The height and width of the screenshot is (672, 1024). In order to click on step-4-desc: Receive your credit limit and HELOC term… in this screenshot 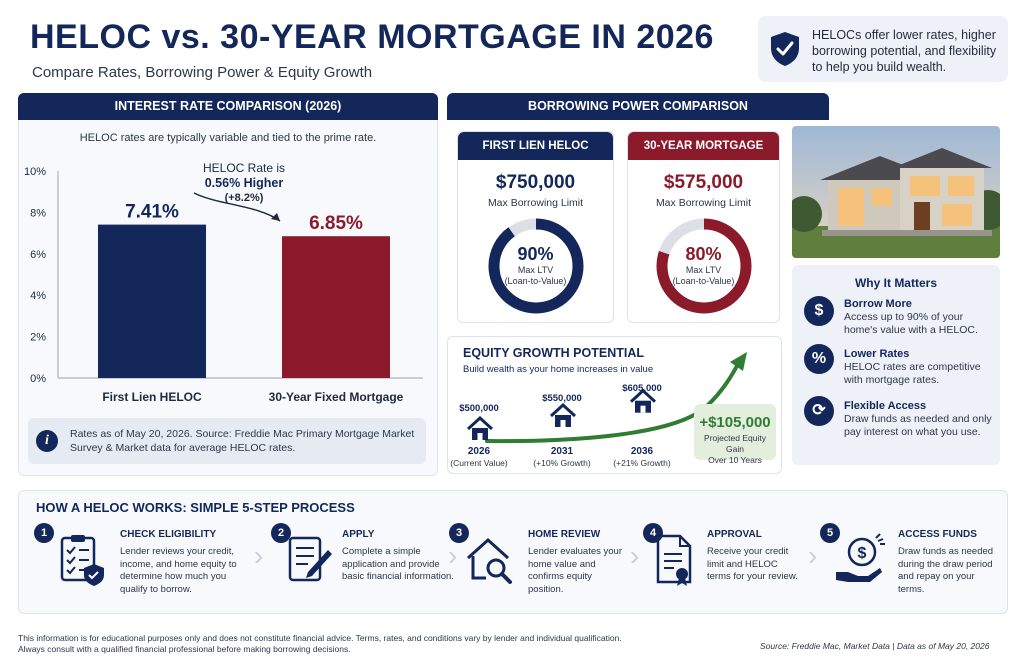, I will do `click(752, 564)`.